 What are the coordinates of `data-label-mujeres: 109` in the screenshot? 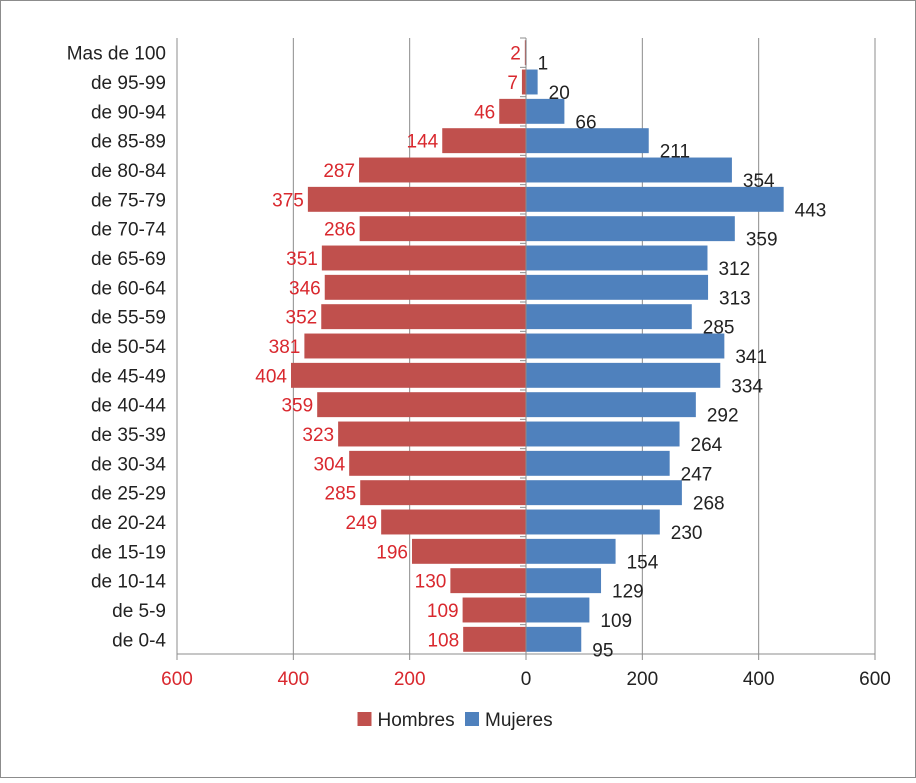 It's located at (616, 621).